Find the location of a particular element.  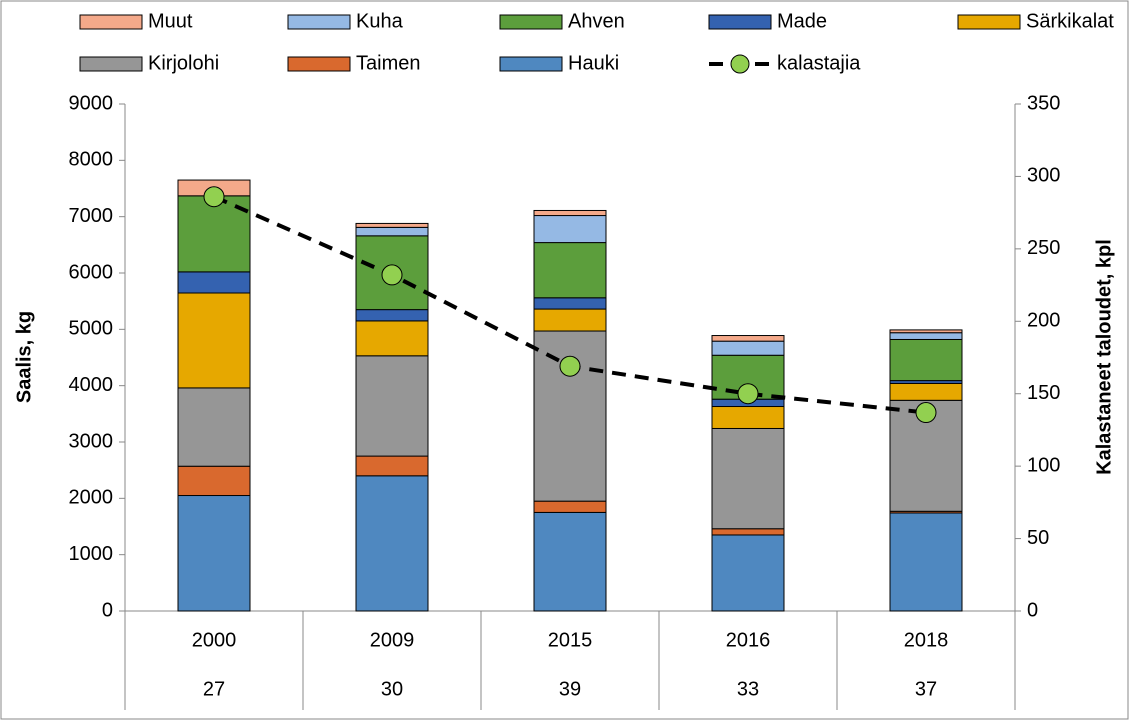

x-tick-label: 2018 is located at coordinates (926, 640).